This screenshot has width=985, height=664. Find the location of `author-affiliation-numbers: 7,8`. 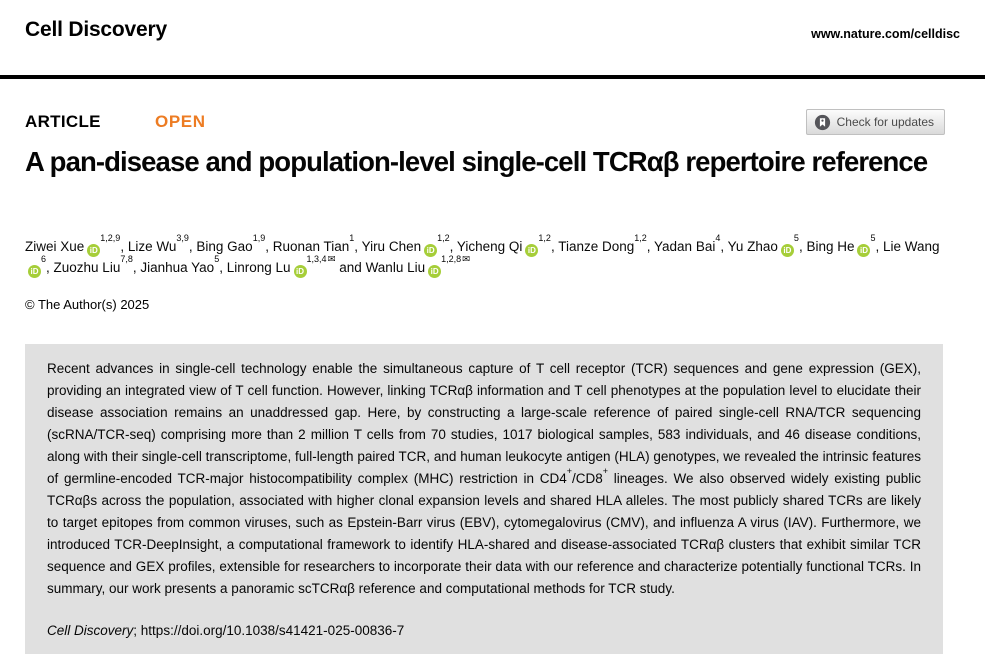

author-affiliation-numbers: 7,8 is located at coordinates (126, 258).